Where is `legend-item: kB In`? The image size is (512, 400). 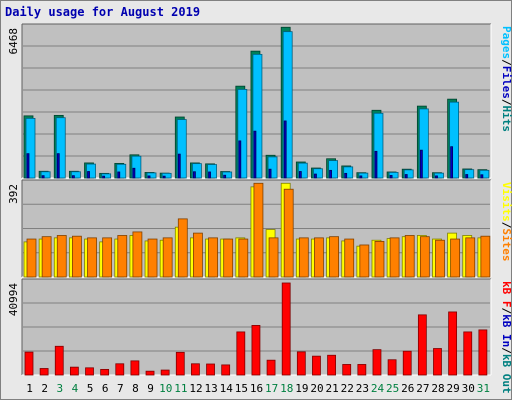
legend-item: kB In is located at coordinates (506, 330).